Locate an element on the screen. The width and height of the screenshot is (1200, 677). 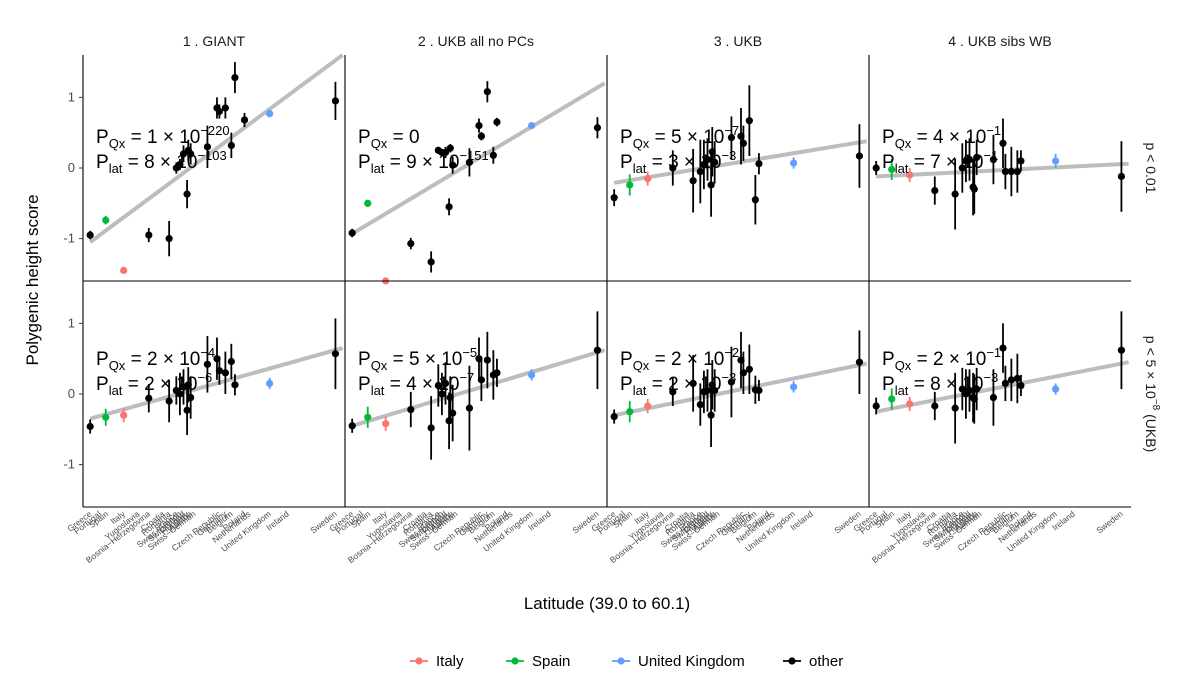
x-tick-label: Sweden is located at coordinates (1109, 522).